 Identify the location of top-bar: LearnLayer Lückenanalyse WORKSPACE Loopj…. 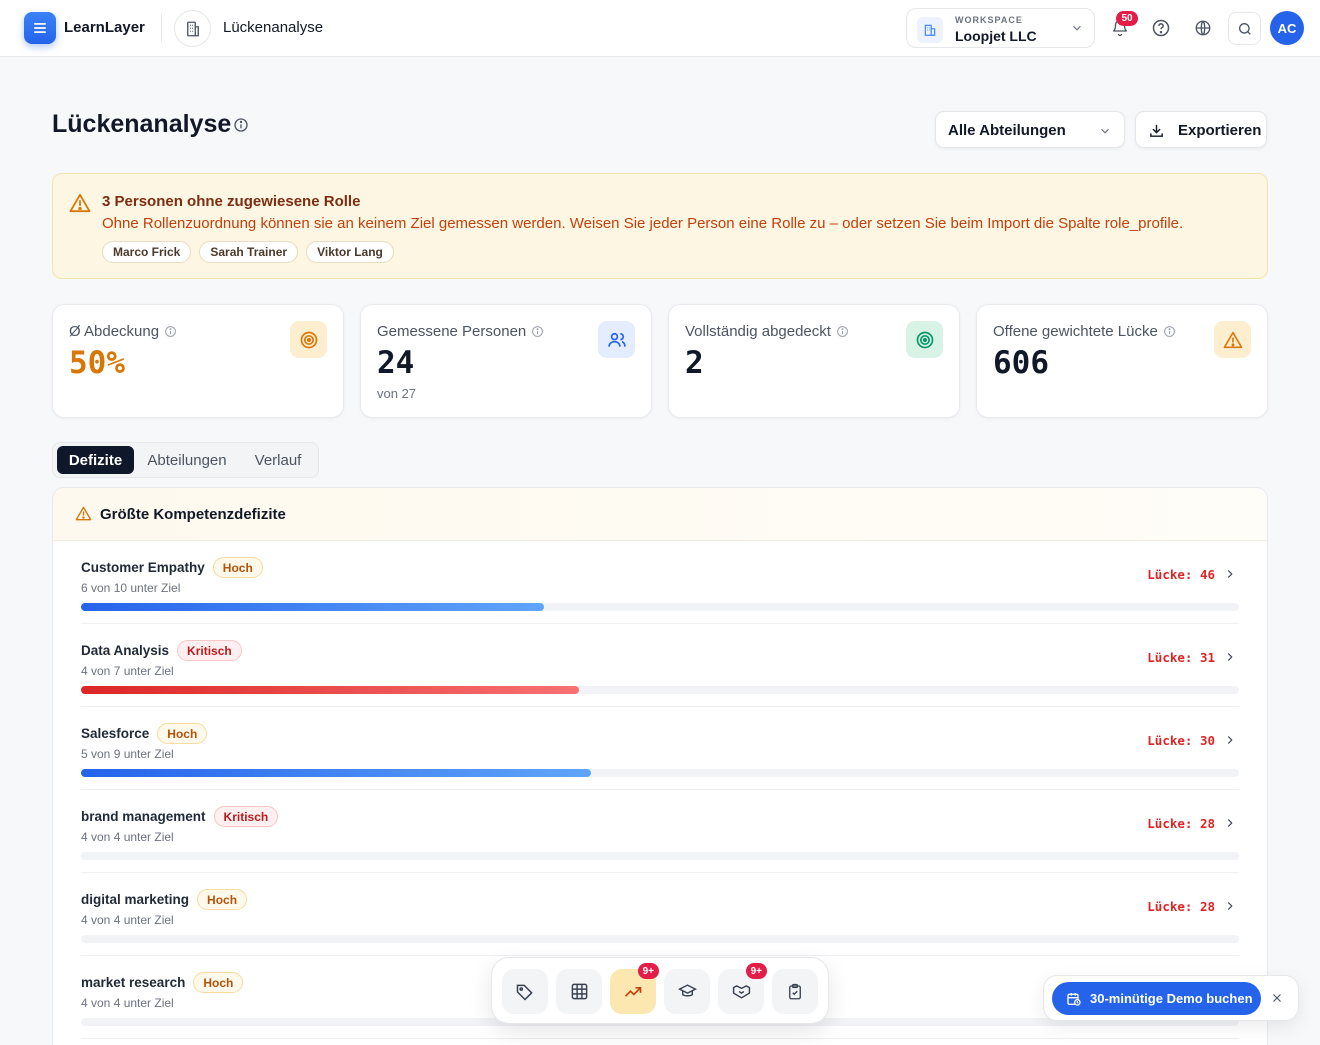
(660, 28).